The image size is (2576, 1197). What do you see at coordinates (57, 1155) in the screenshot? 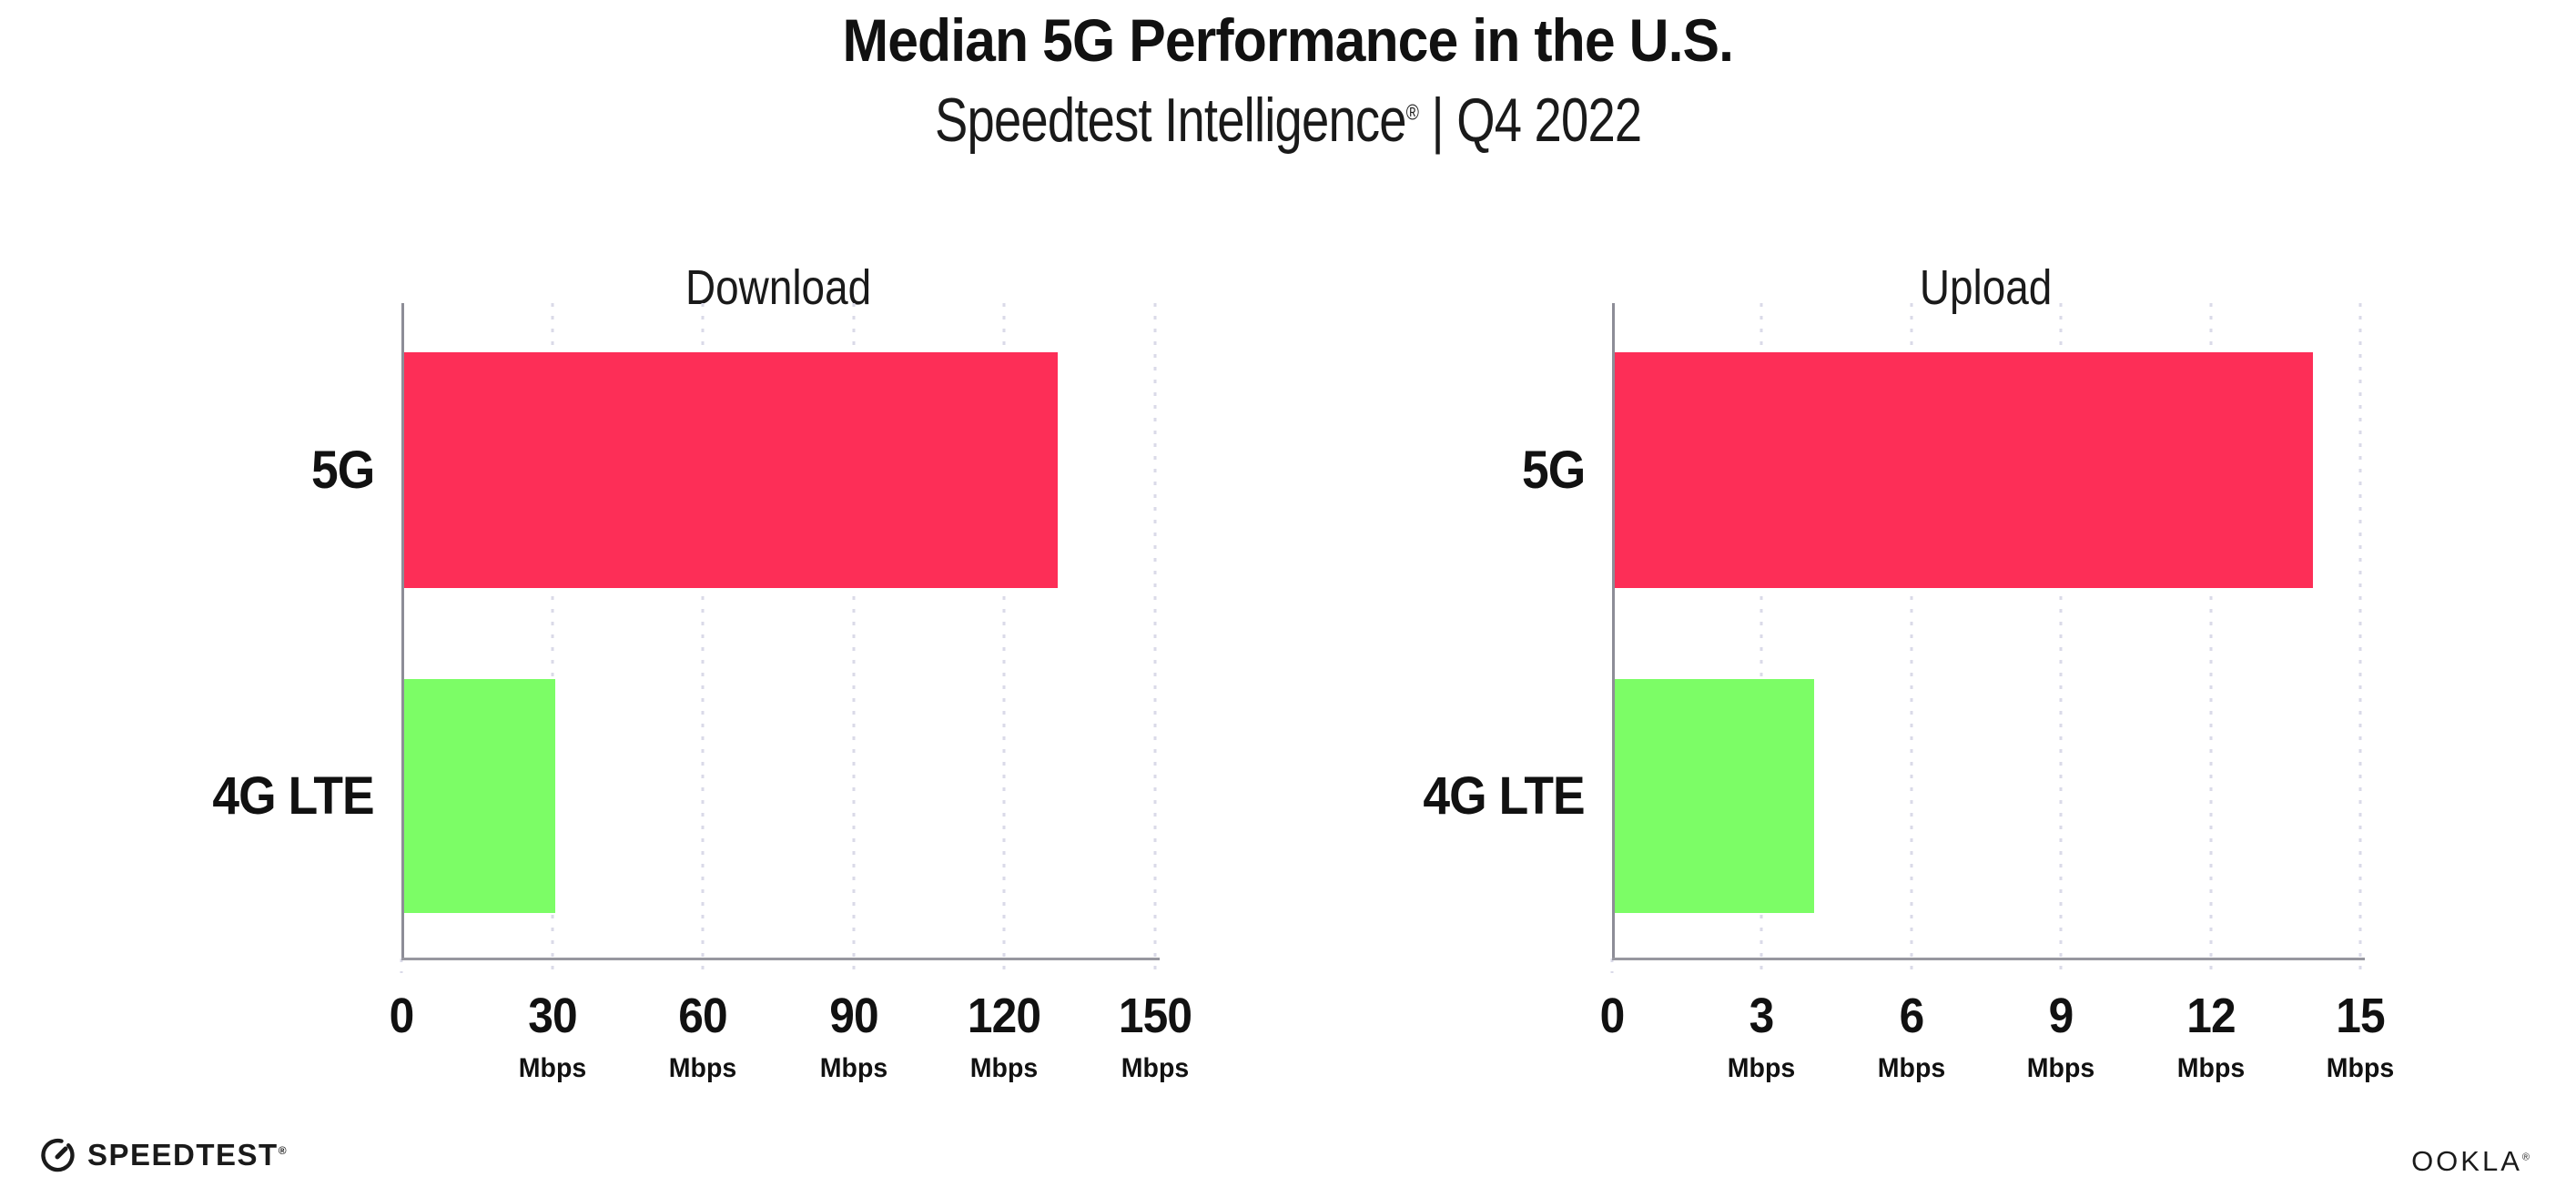
I see `speedtest-gauge-icon` at bounding box center [57, 1155].